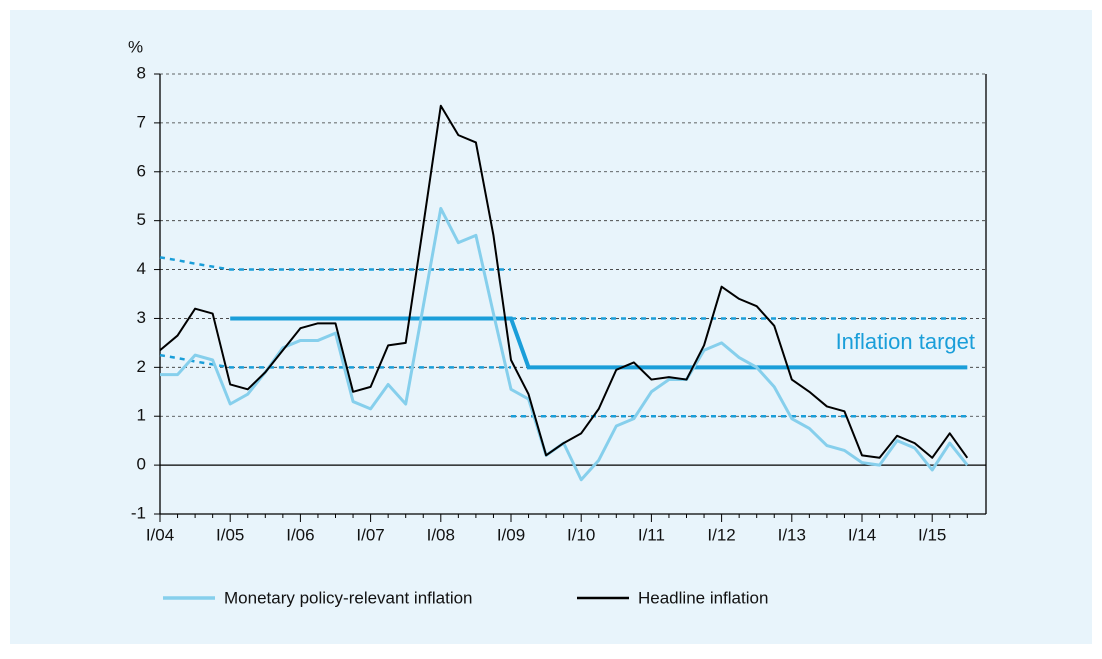  Describe the element at coordinates (441, 534) in the screenshot. I see `x-tick-label: I/08` at that location.